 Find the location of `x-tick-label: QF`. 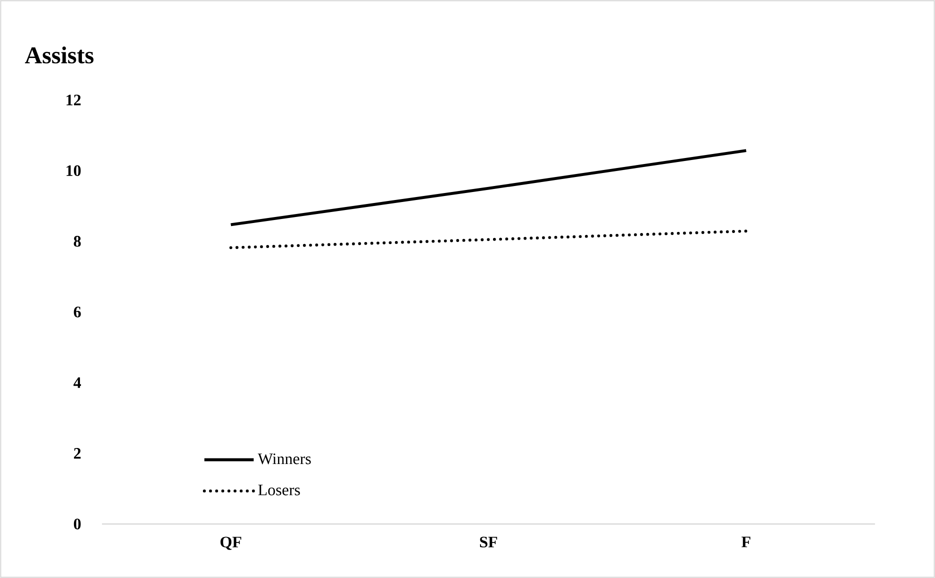

x-tick-label: QF is located at coordinates (231, 543).